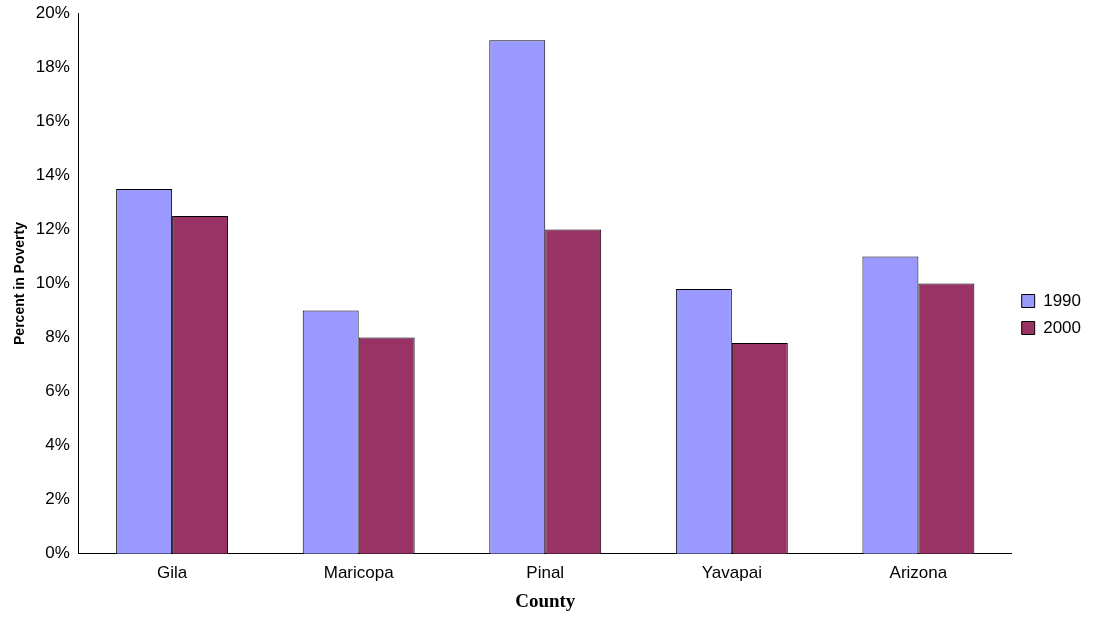 Image resolution: width=1099 pixels, height=621 pixels. What do you see at coordinates (918, 572) in the screenshot?
I see `x-tick-label: Arizona` at bounding box center [918, 572].